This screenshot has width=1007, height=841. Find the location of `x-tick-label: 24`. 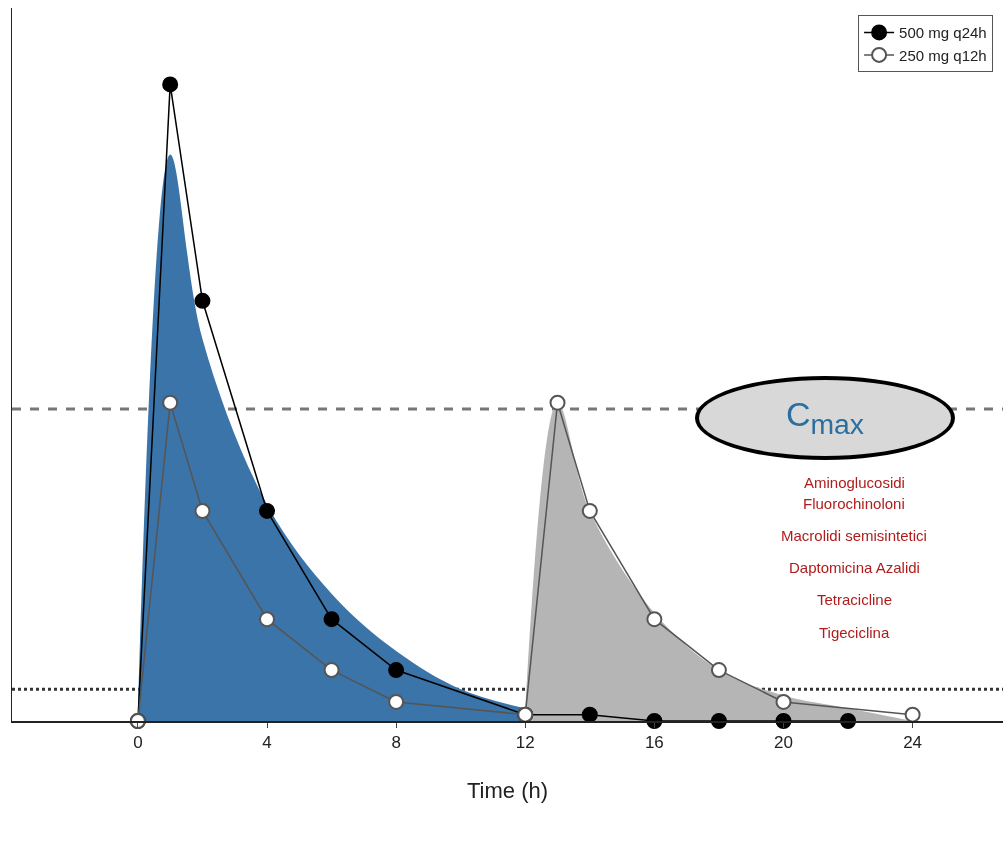

x-tick-label: 24 is located at coordinates (913, 743).